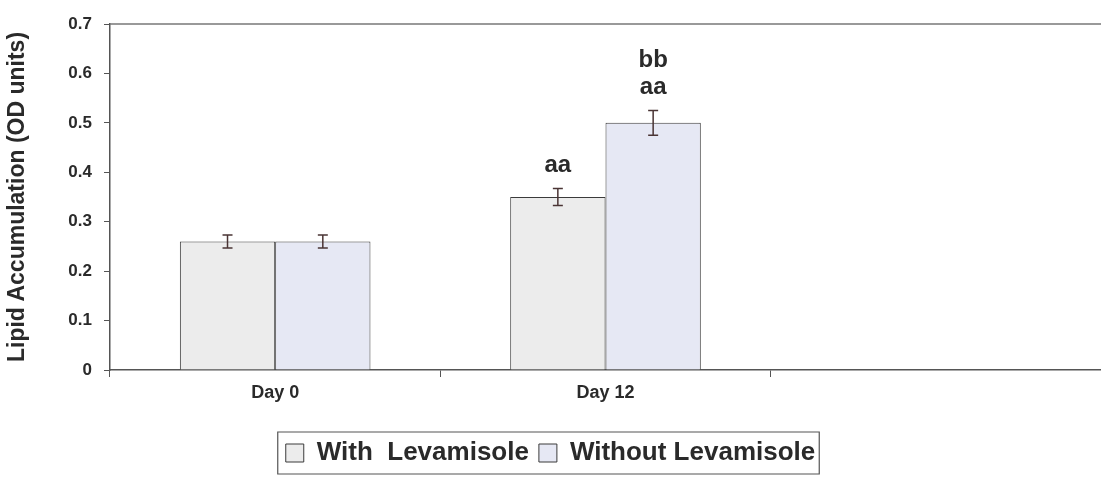 The height and width of the screenshot is (482, 1101). Describe the element at coordinates (80, 122) in the screenshot. I see `y-tick-label: 0.5` at that location.